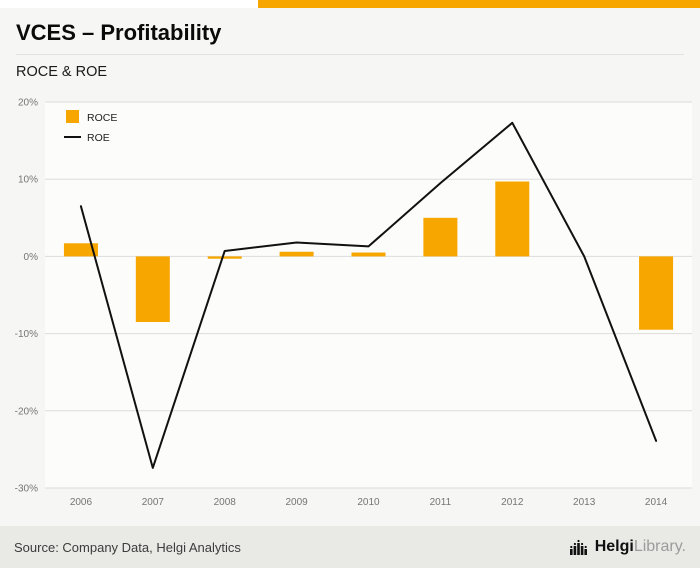 The width and height of the screenshot is (700, 568). I want to click on page-title: VCES – Profitability, so click(119, 32).